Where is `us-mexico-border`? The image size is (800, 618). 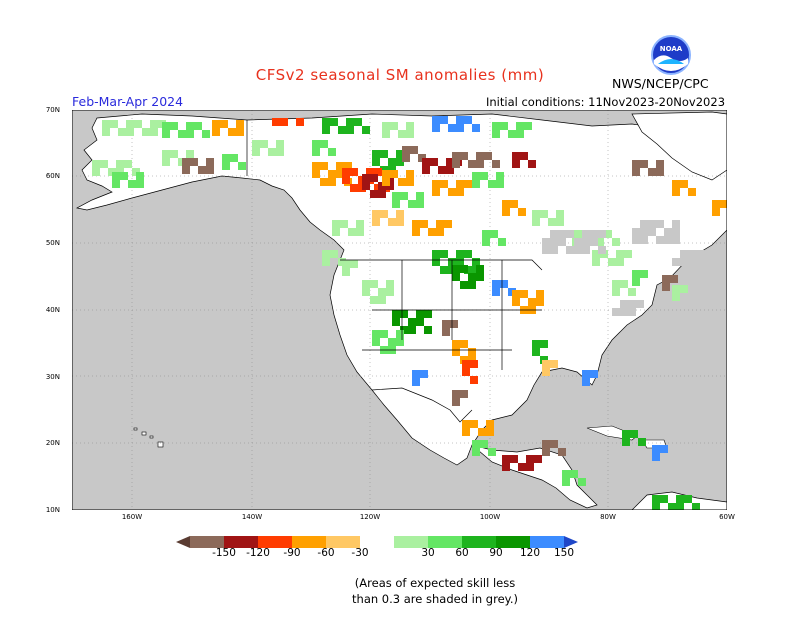
us-mexico-border is located at coordinates (422, 405).